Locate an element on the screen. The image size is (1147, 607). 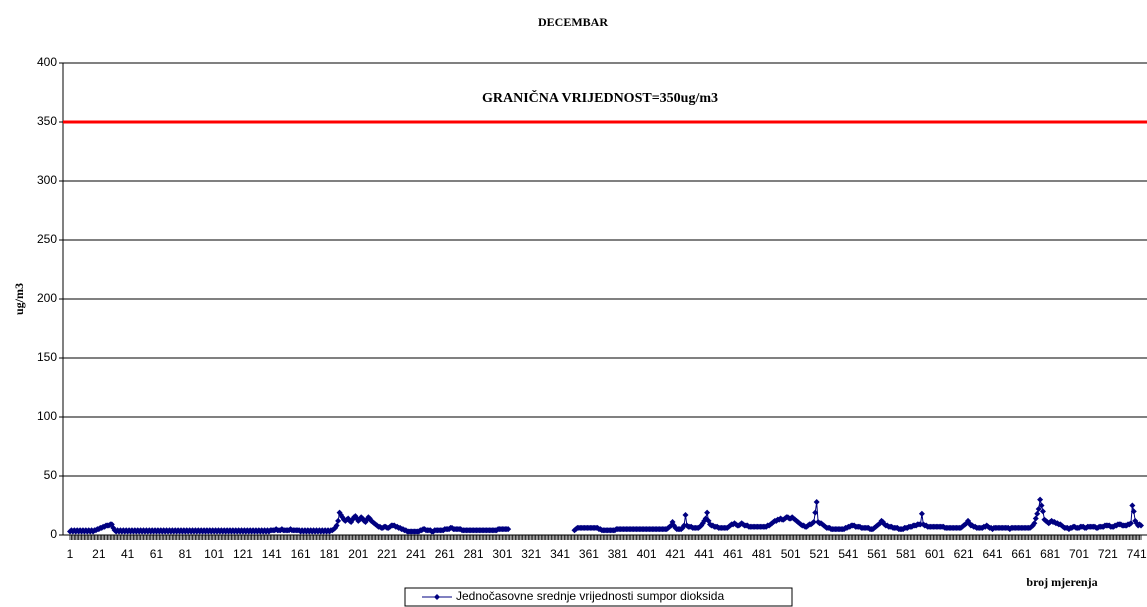
y-tick-label: 350 is located at coordinates (47, 121).